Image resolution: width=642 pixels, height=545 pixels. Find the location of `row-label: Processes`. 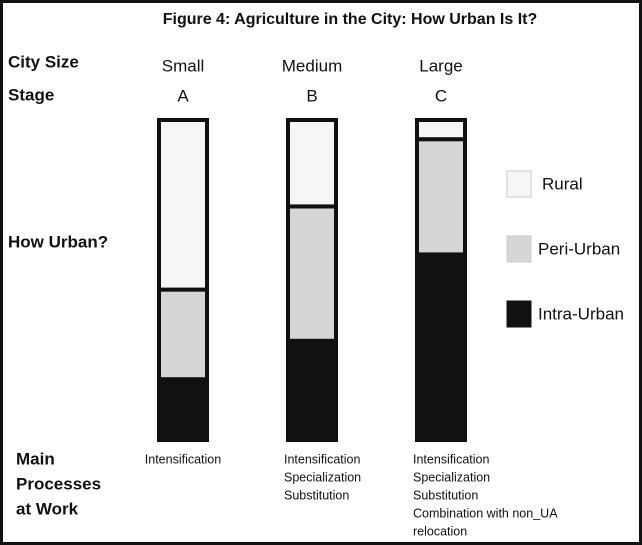

row-label: Processes is located at coordinates (58, 483).